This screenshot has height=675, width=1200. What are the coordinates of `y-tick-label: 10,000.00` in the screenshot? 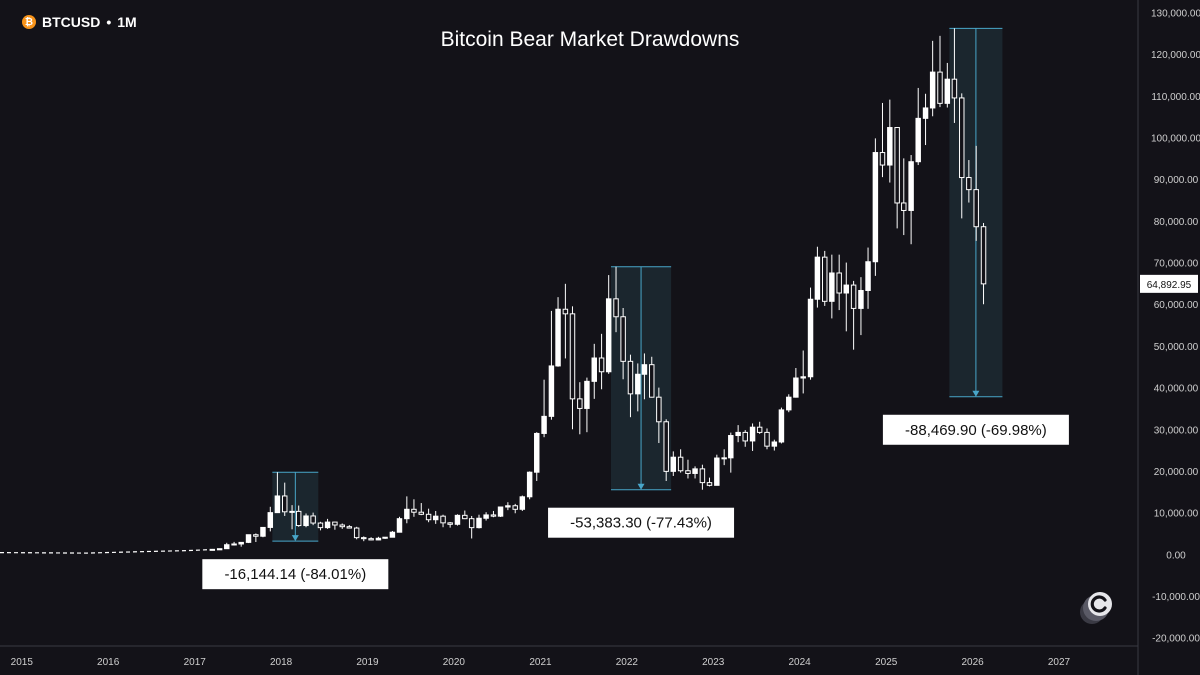 It's located at (1176, 514).